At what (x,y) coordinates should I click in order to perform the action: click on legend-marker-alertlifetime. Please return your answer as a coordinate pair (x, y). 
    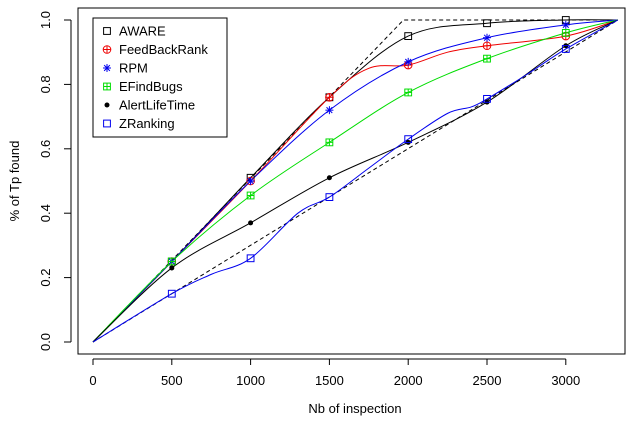
    Looking at the image, I should click on (107, 105).